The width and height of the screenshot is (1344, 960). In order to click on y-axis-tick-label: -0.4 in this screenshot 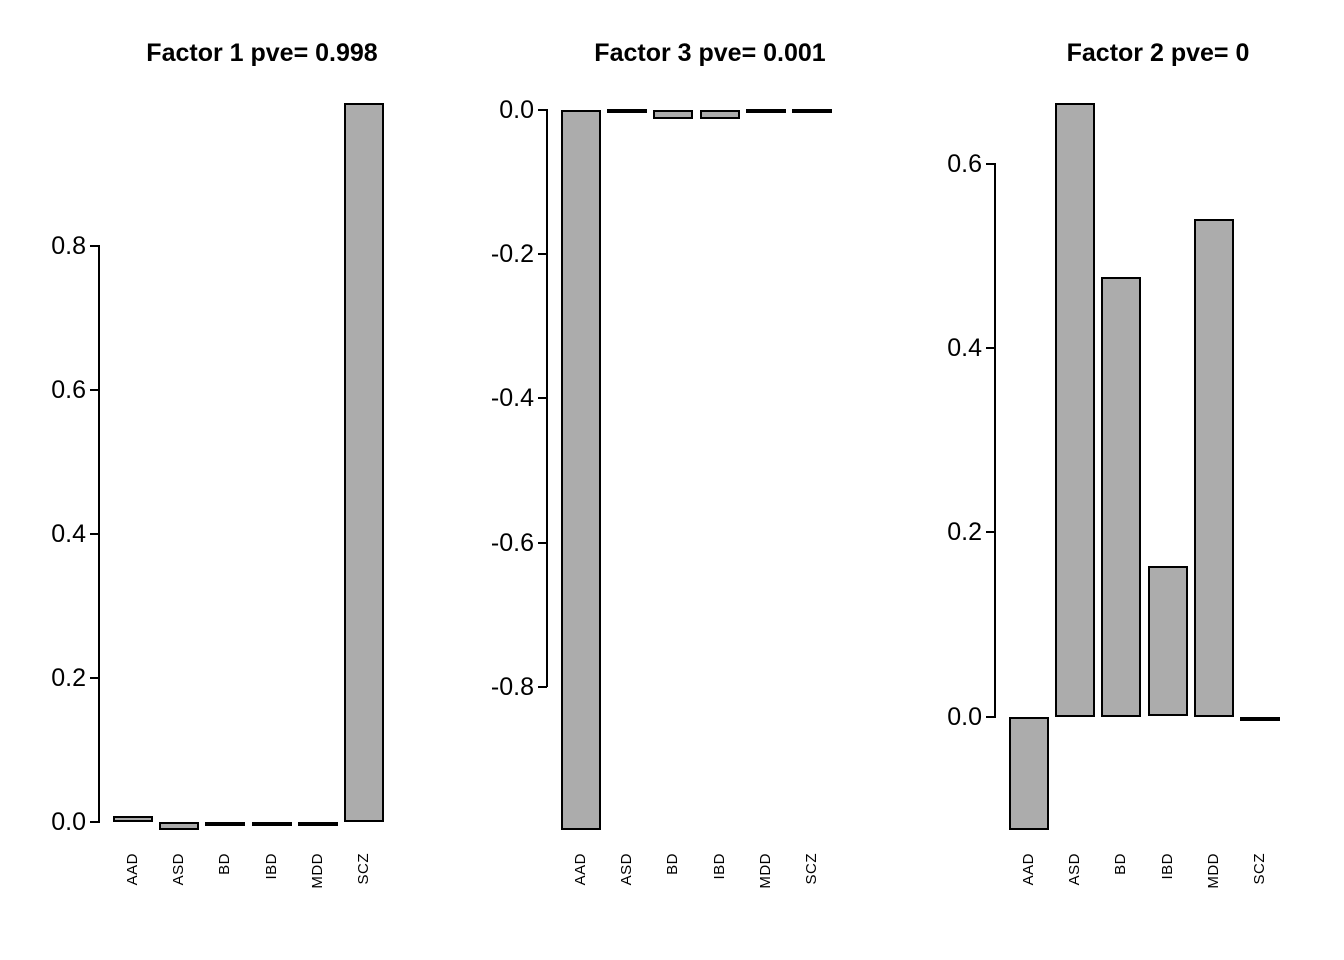, I will do `click(512, 398)`.